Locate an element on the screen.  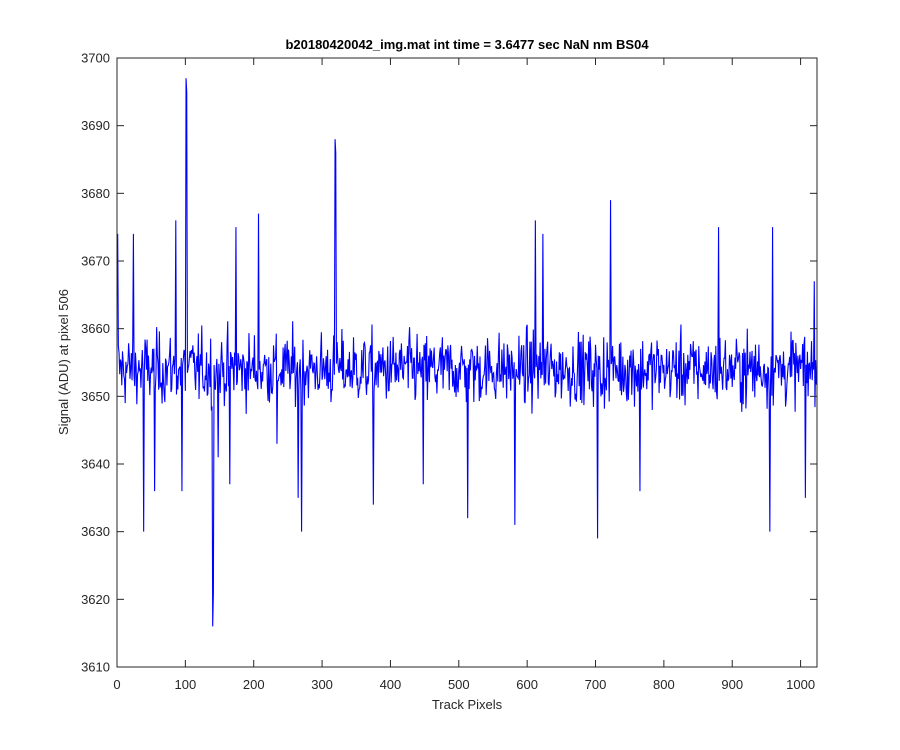
x-tick-label: 900 is located at coordinates (732, 684).